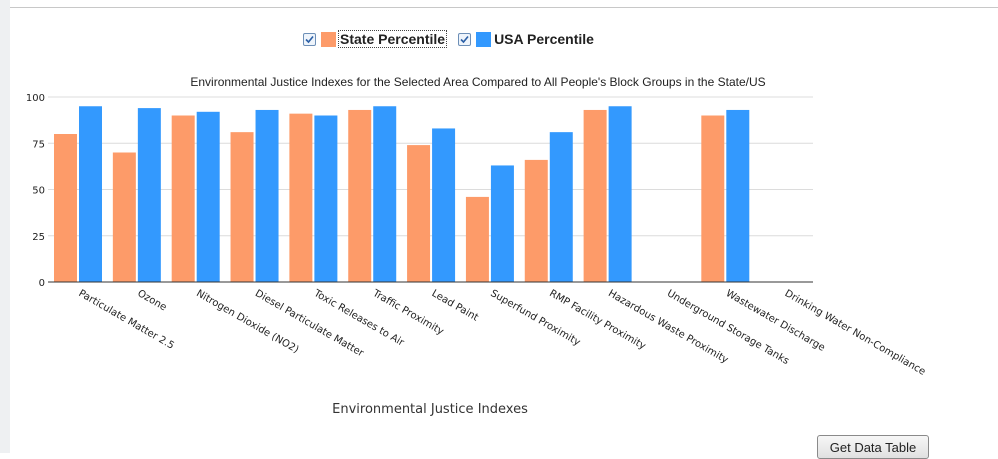 This screenshot has width=998, height=459. What do you see at coordinates (430, 409) in the screenshot?
I see `x-axis-title: Environmental Justice Indexes` at bounding box center [430, 409].